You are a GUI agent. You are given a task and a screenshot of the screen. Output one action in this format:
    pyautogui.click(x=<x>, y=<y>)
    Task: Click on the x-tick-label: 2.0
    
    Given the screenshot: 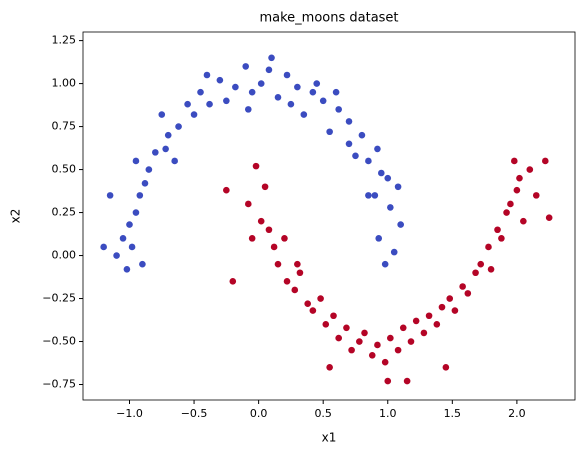 What is the action you would take?
    pyautogui.click(x=517, y=413)
    